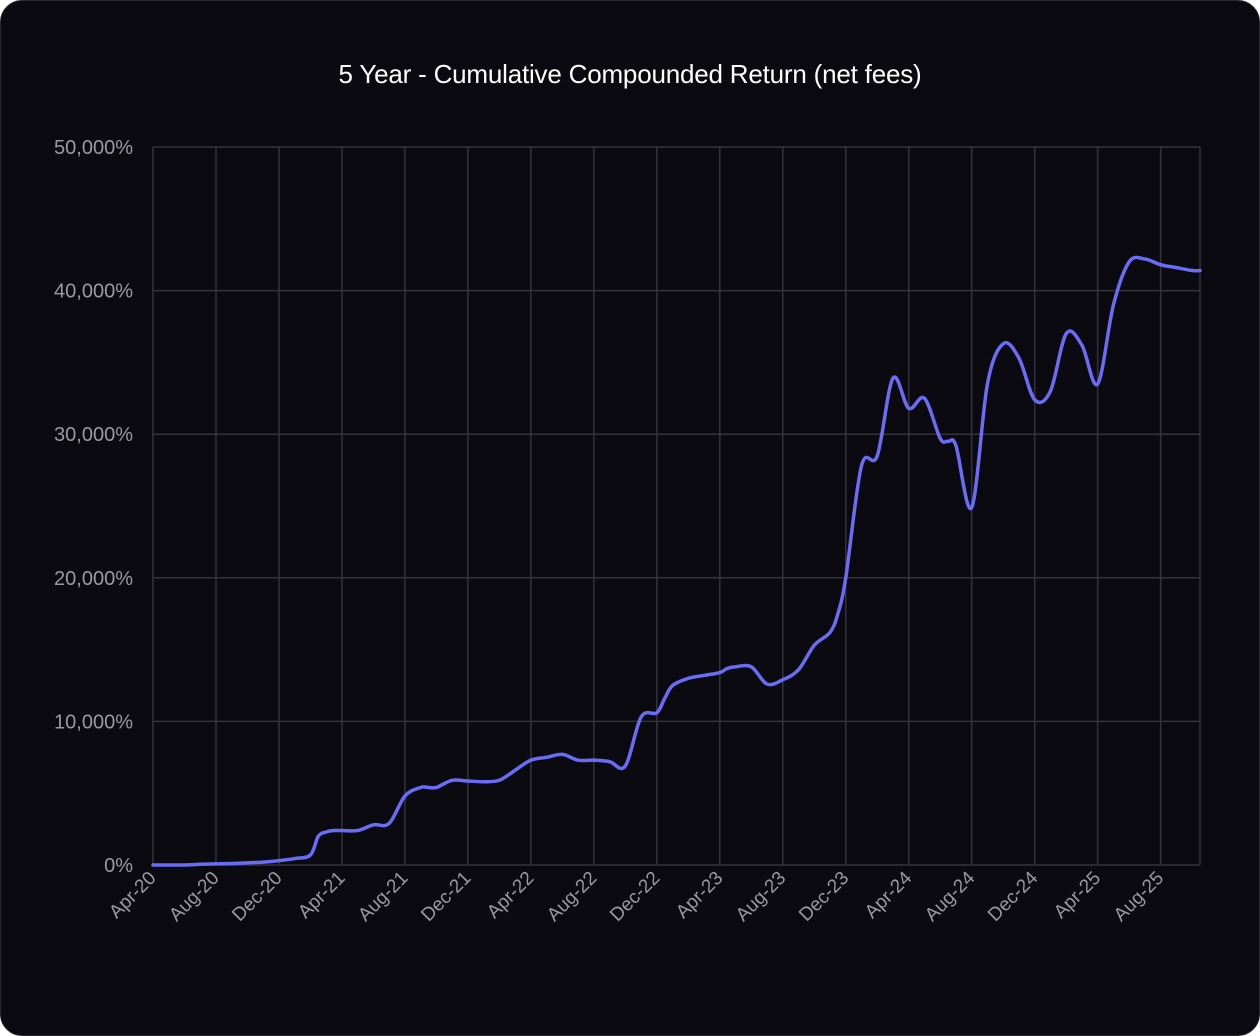 This screenshot has height=1036, width=1260. I want to click on x-tick-label: Aug-25, so click(1139, 897).